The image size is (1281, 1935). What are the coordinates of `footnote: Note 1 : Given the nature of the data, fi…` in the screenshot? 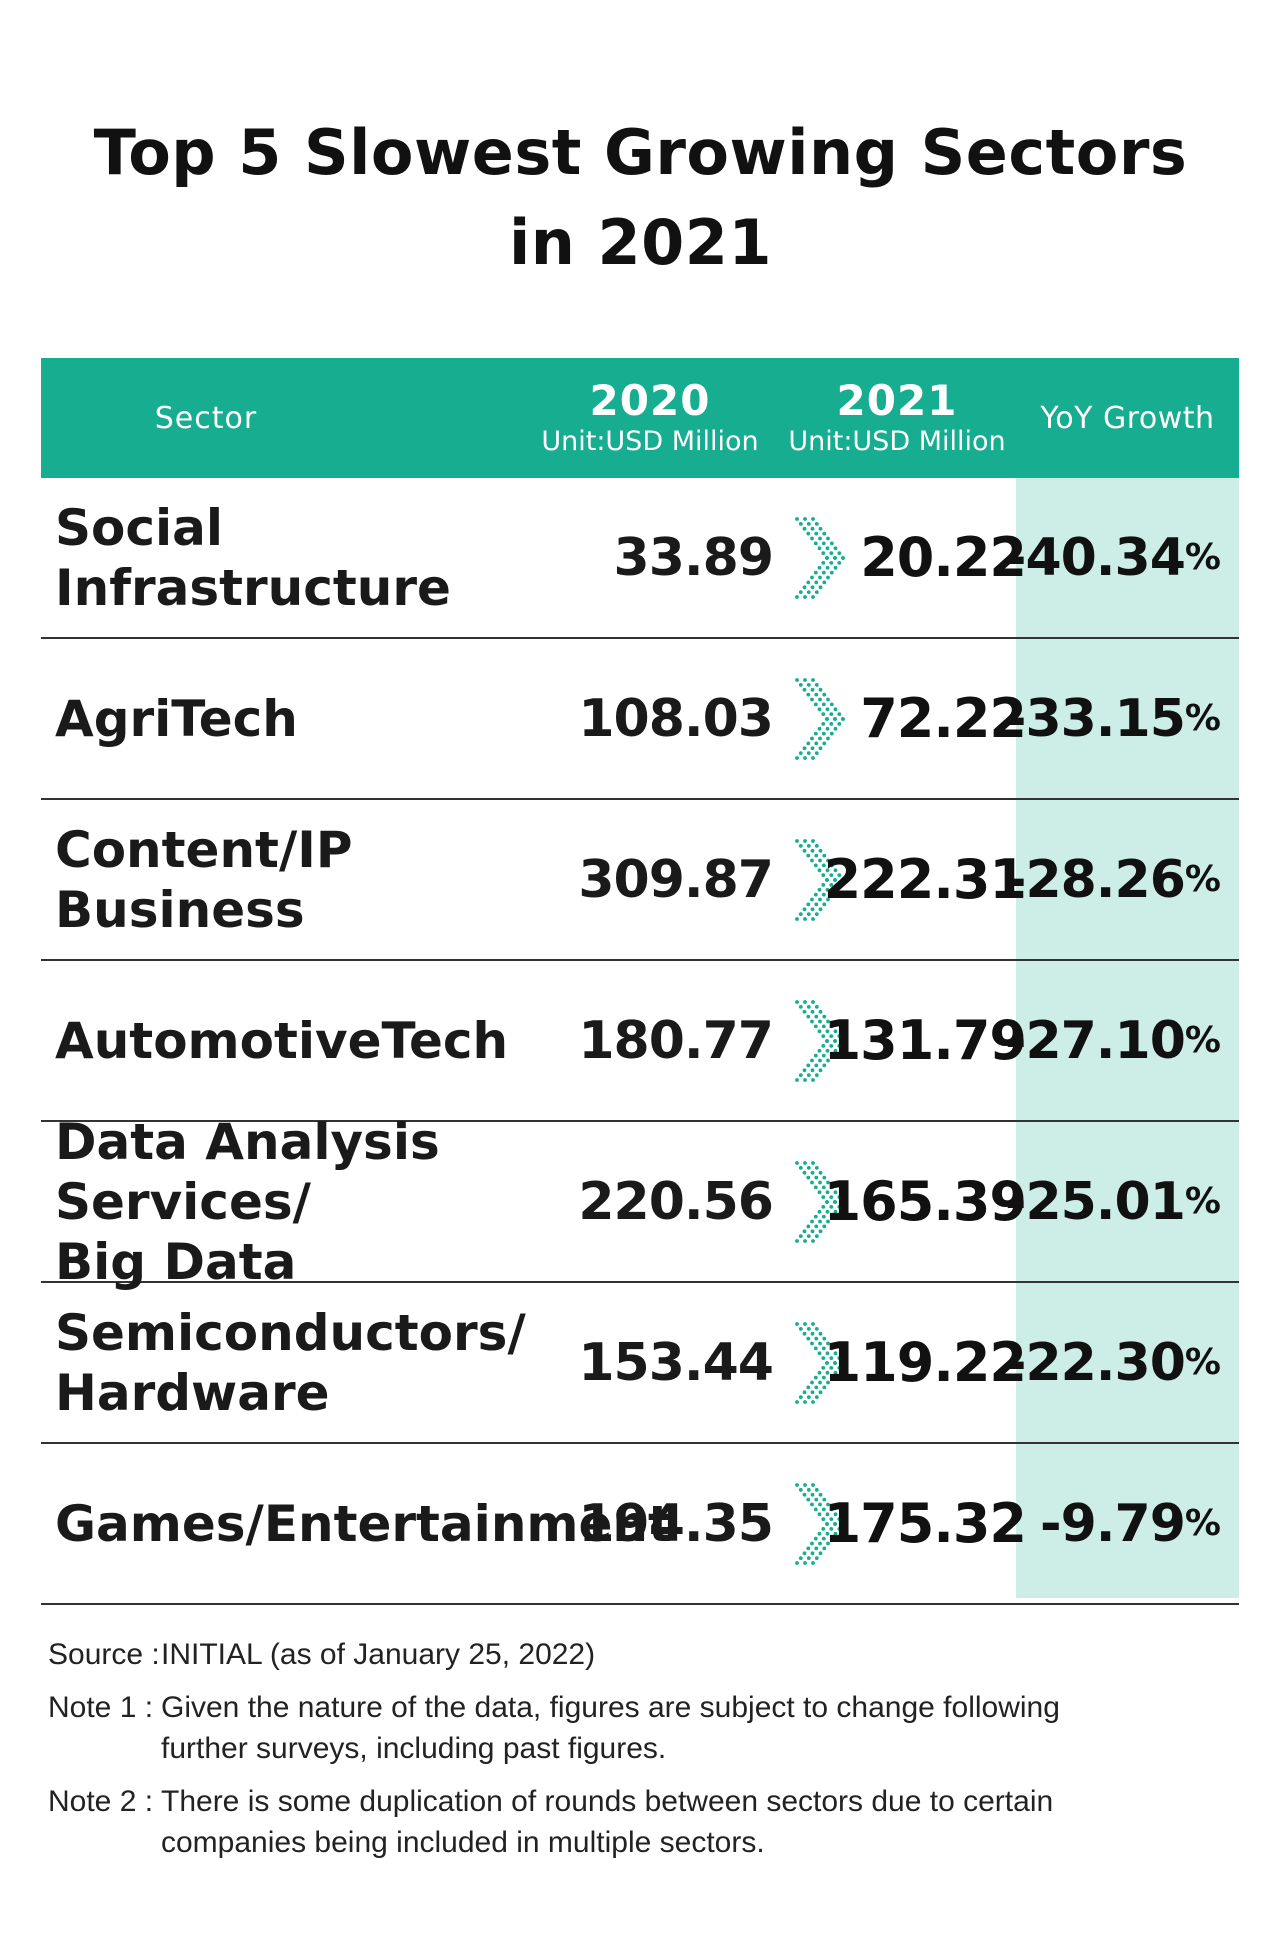 It's located at (643, 1728).